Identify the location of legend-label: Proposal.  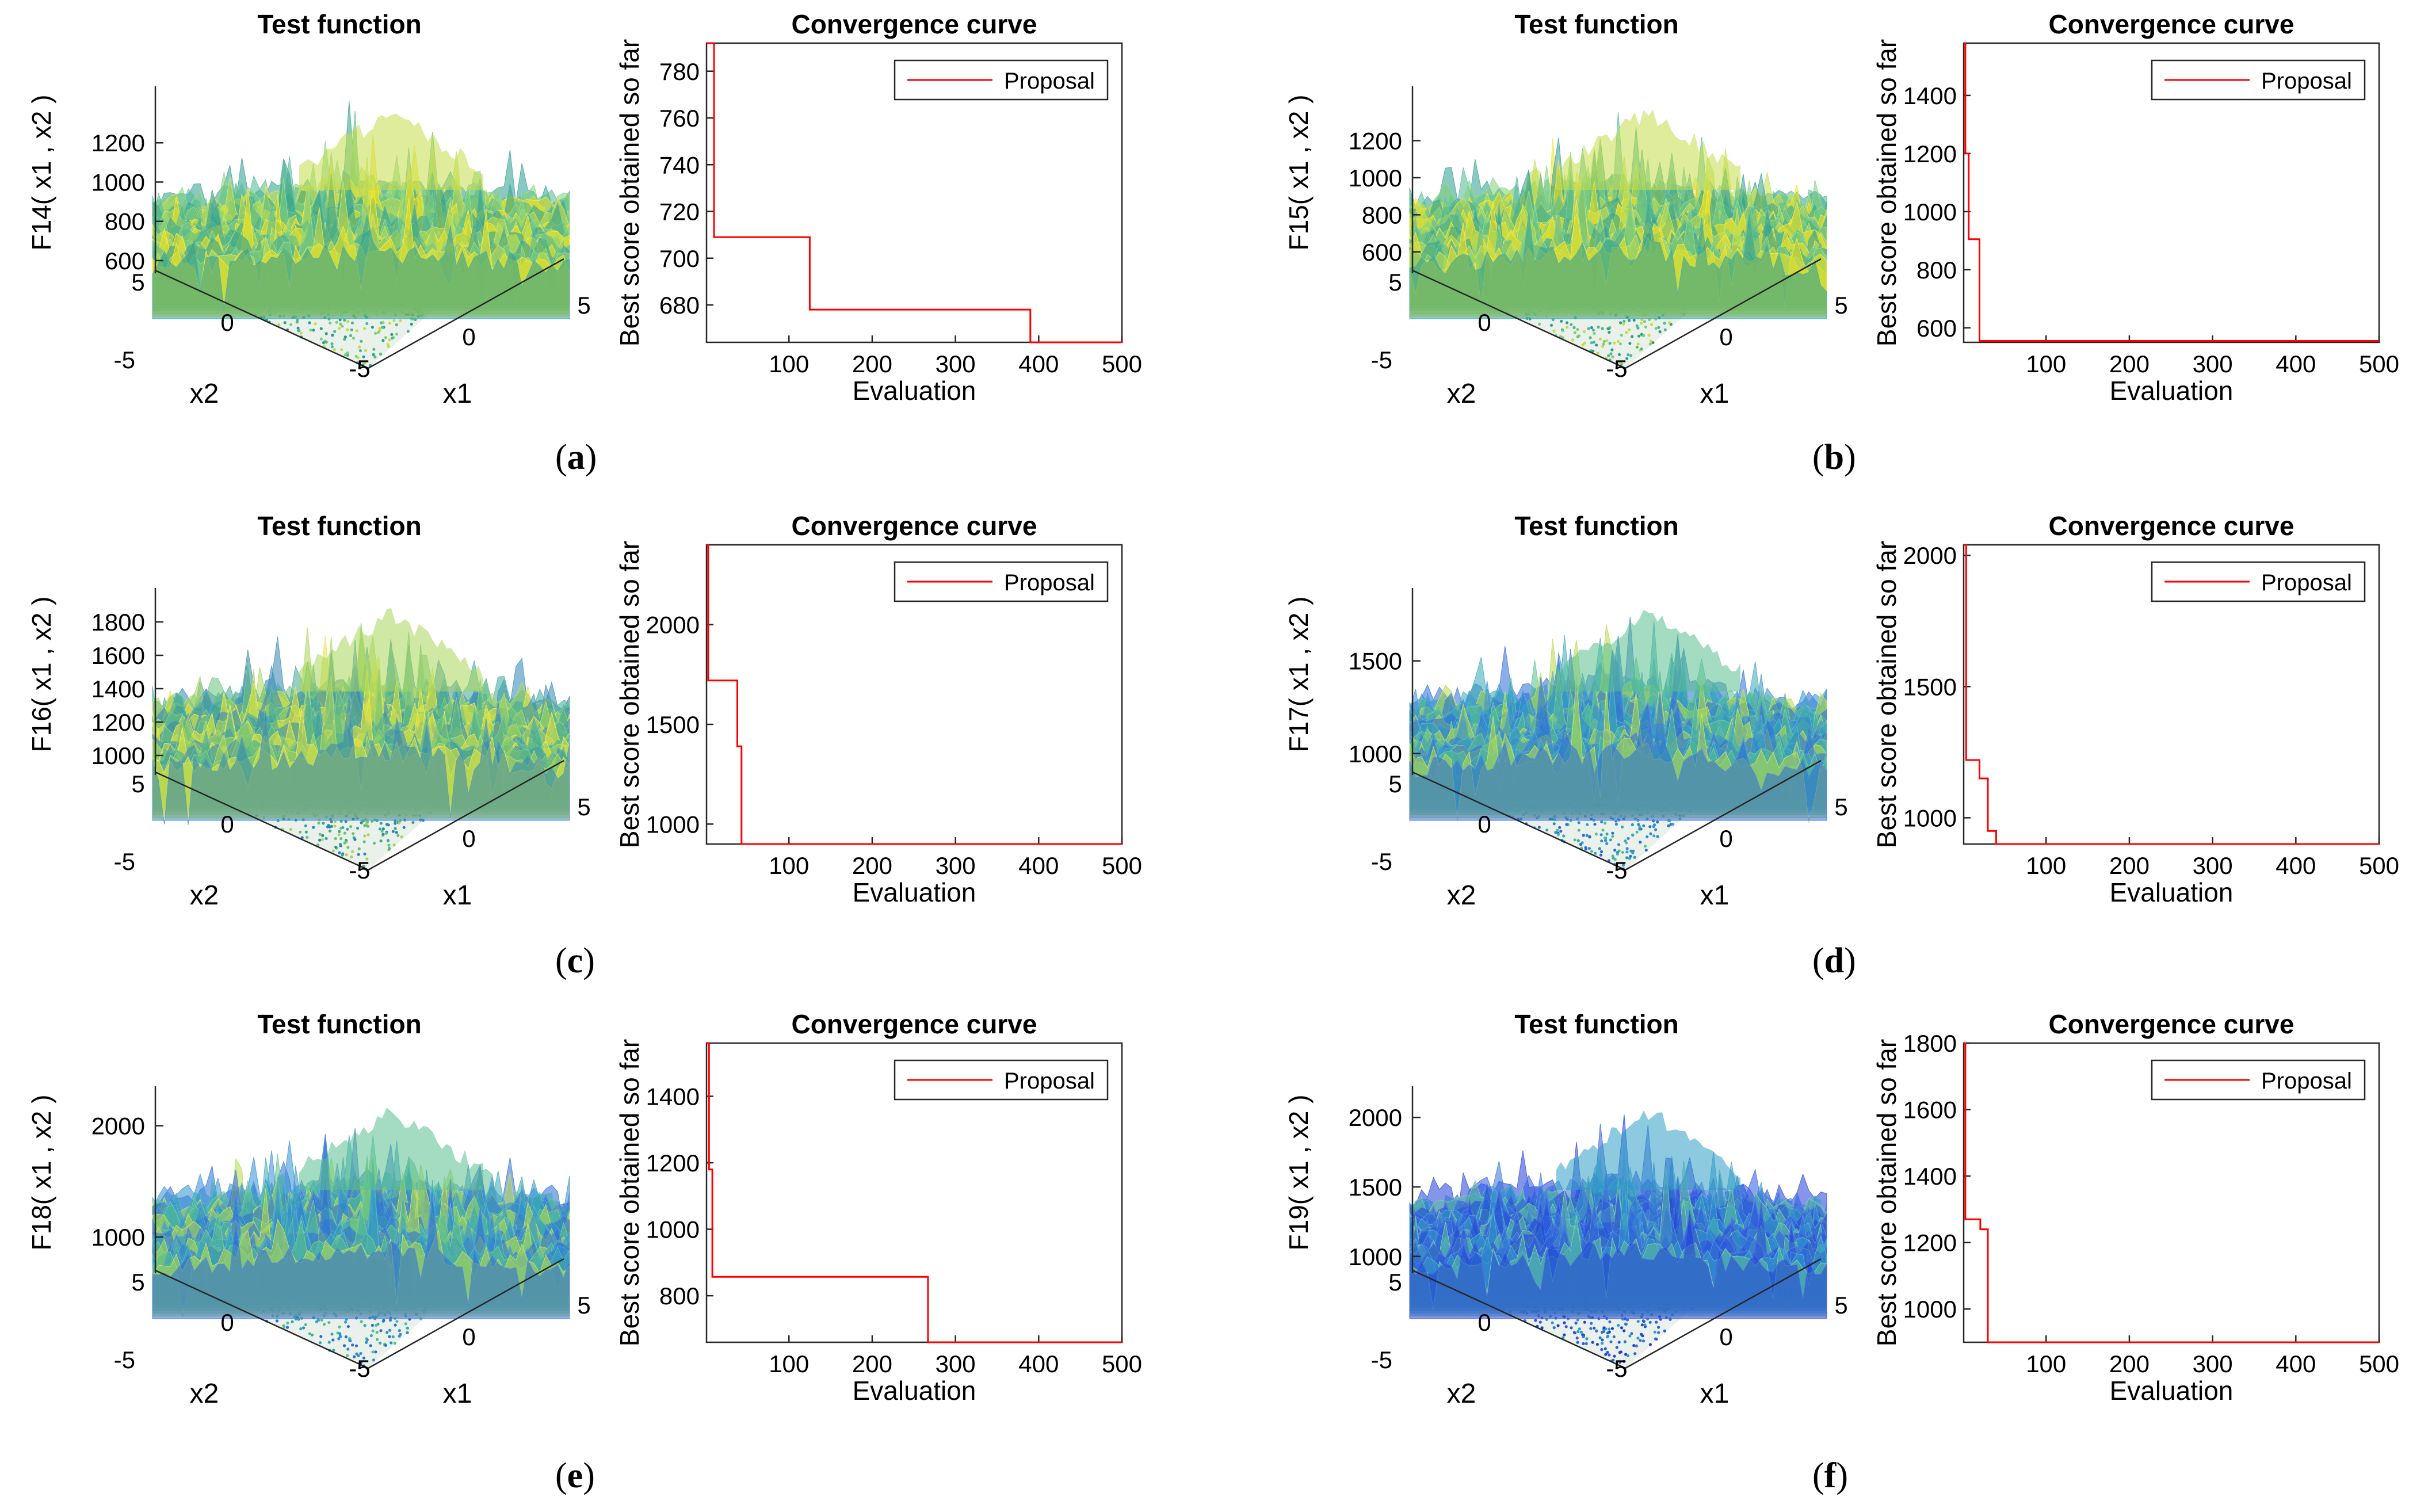
(2306, 81).